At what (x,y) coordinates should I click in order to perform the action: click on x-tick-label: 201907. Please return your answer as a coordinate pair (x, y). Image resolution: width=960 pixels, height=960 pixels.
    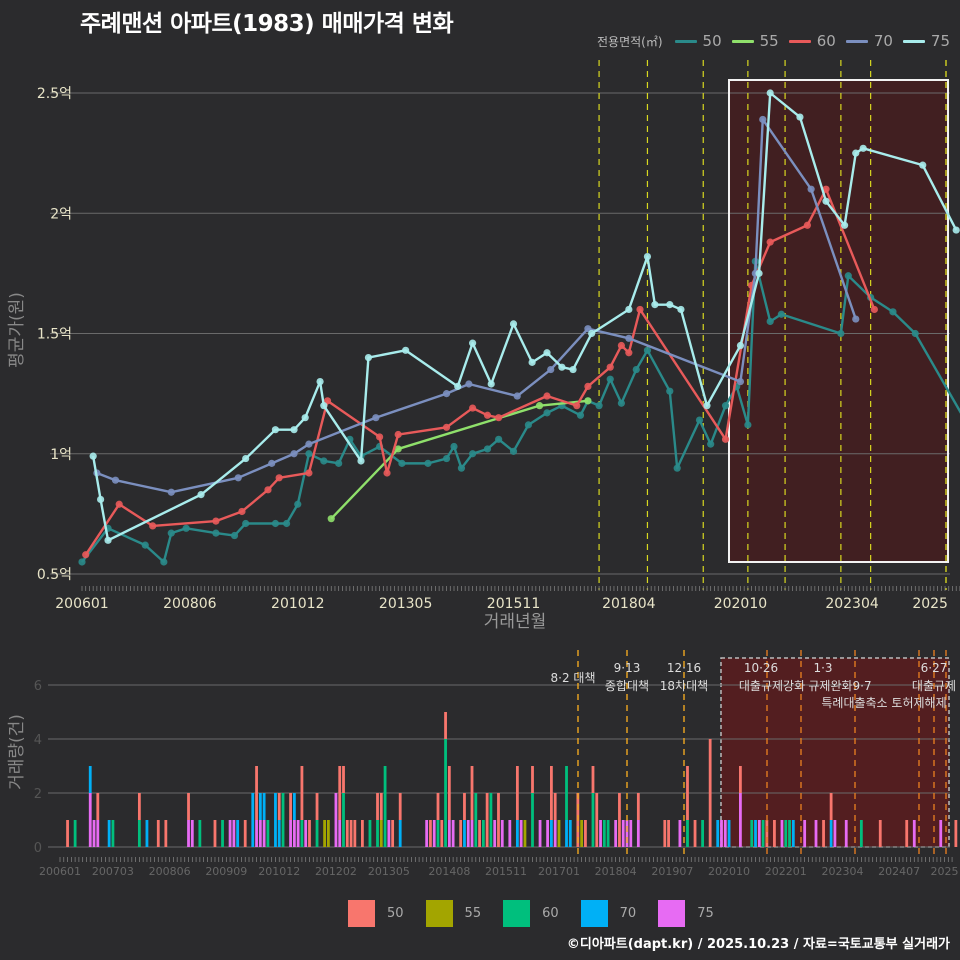
    Looking at the image, I should click on (672, 871).